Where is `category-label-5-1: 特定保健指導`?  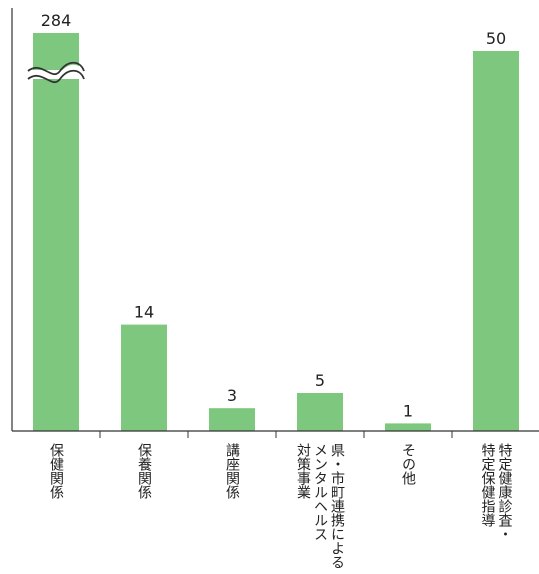
category-label-5-1: 特定保健指導 is located at coordinates (488, 485).